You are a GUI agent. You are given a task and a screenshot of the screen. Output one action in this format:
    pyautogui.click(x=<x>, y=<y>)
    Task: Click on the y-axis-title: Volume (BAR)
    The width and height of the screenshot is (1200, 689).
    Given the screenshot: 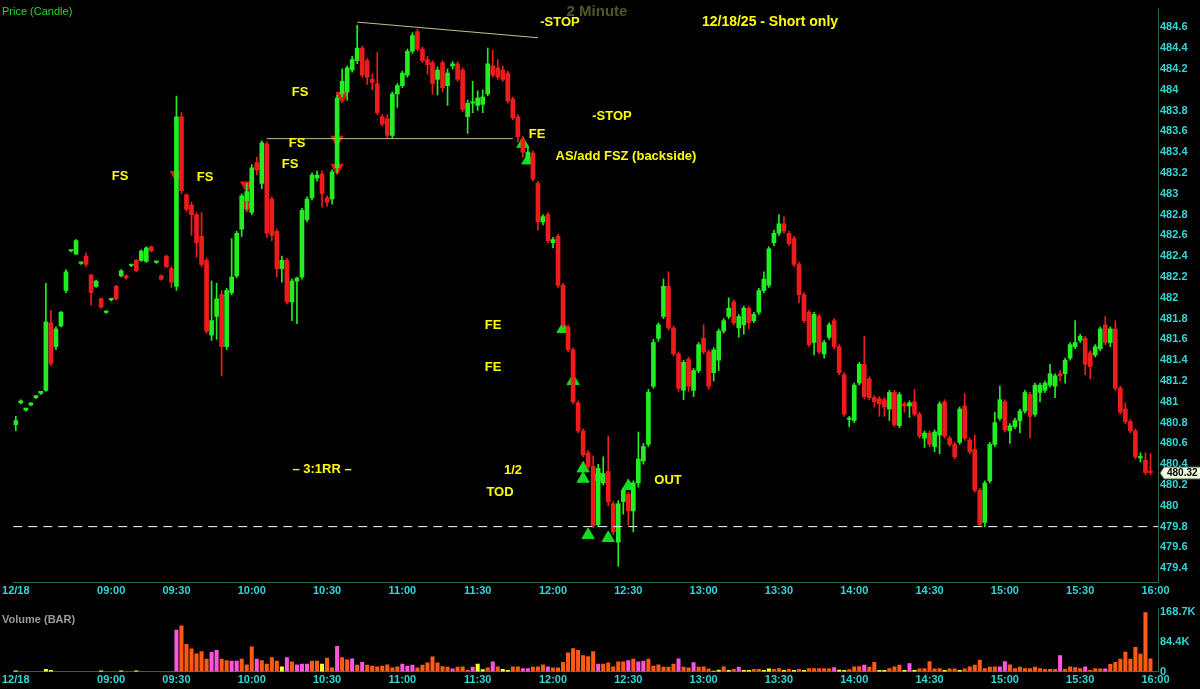 What is the action you would take?
    pyautogui.click(x=39, y=619)
    